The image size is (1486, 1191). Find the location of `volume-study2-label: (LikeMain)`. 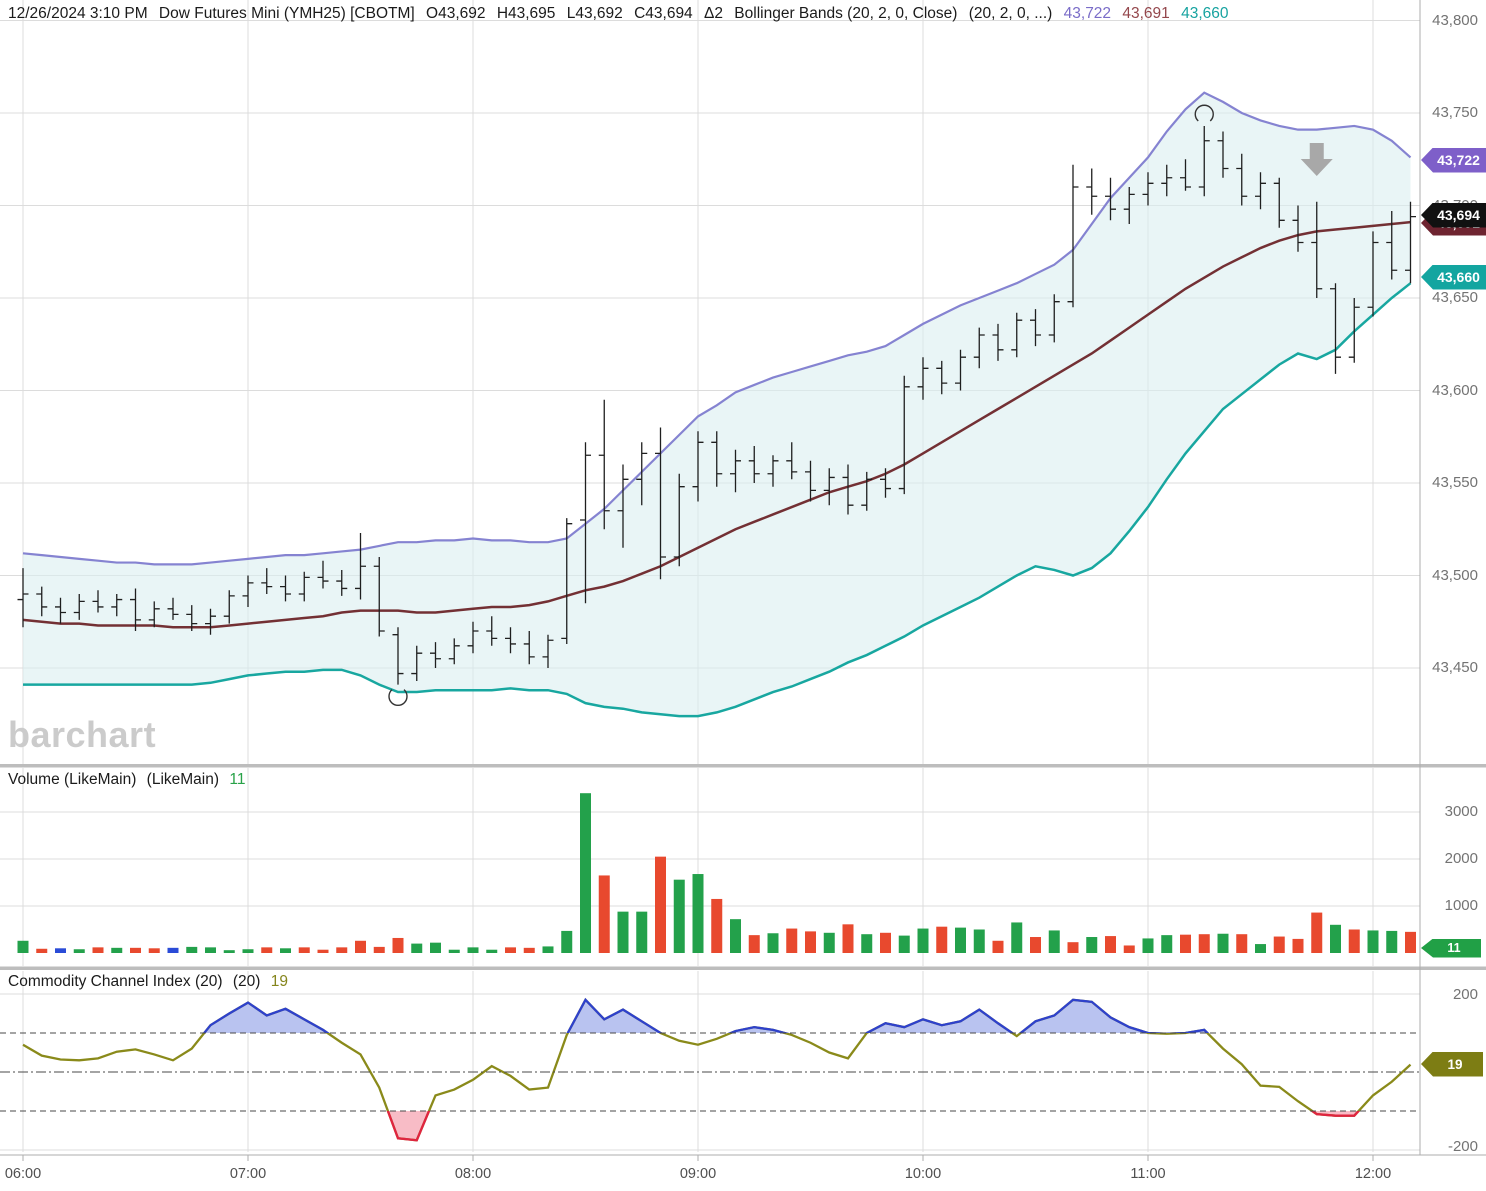

volume-study2-label: (LikeMain) is located at coordinates (183, 779).